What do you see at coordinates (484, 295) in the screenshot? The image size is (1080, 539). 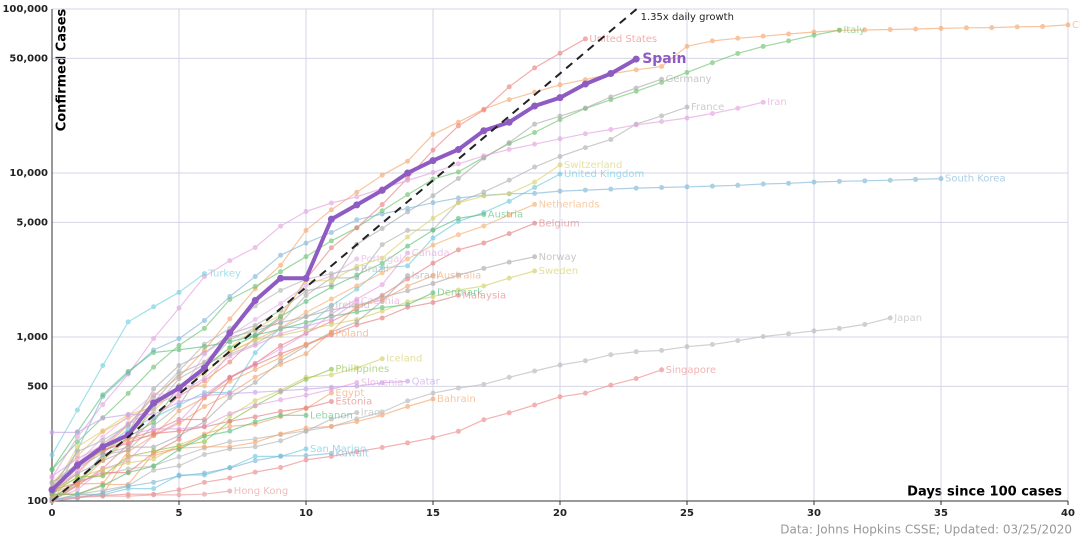 I see `series-label: Malaysia` at bounding box center [484, 295].